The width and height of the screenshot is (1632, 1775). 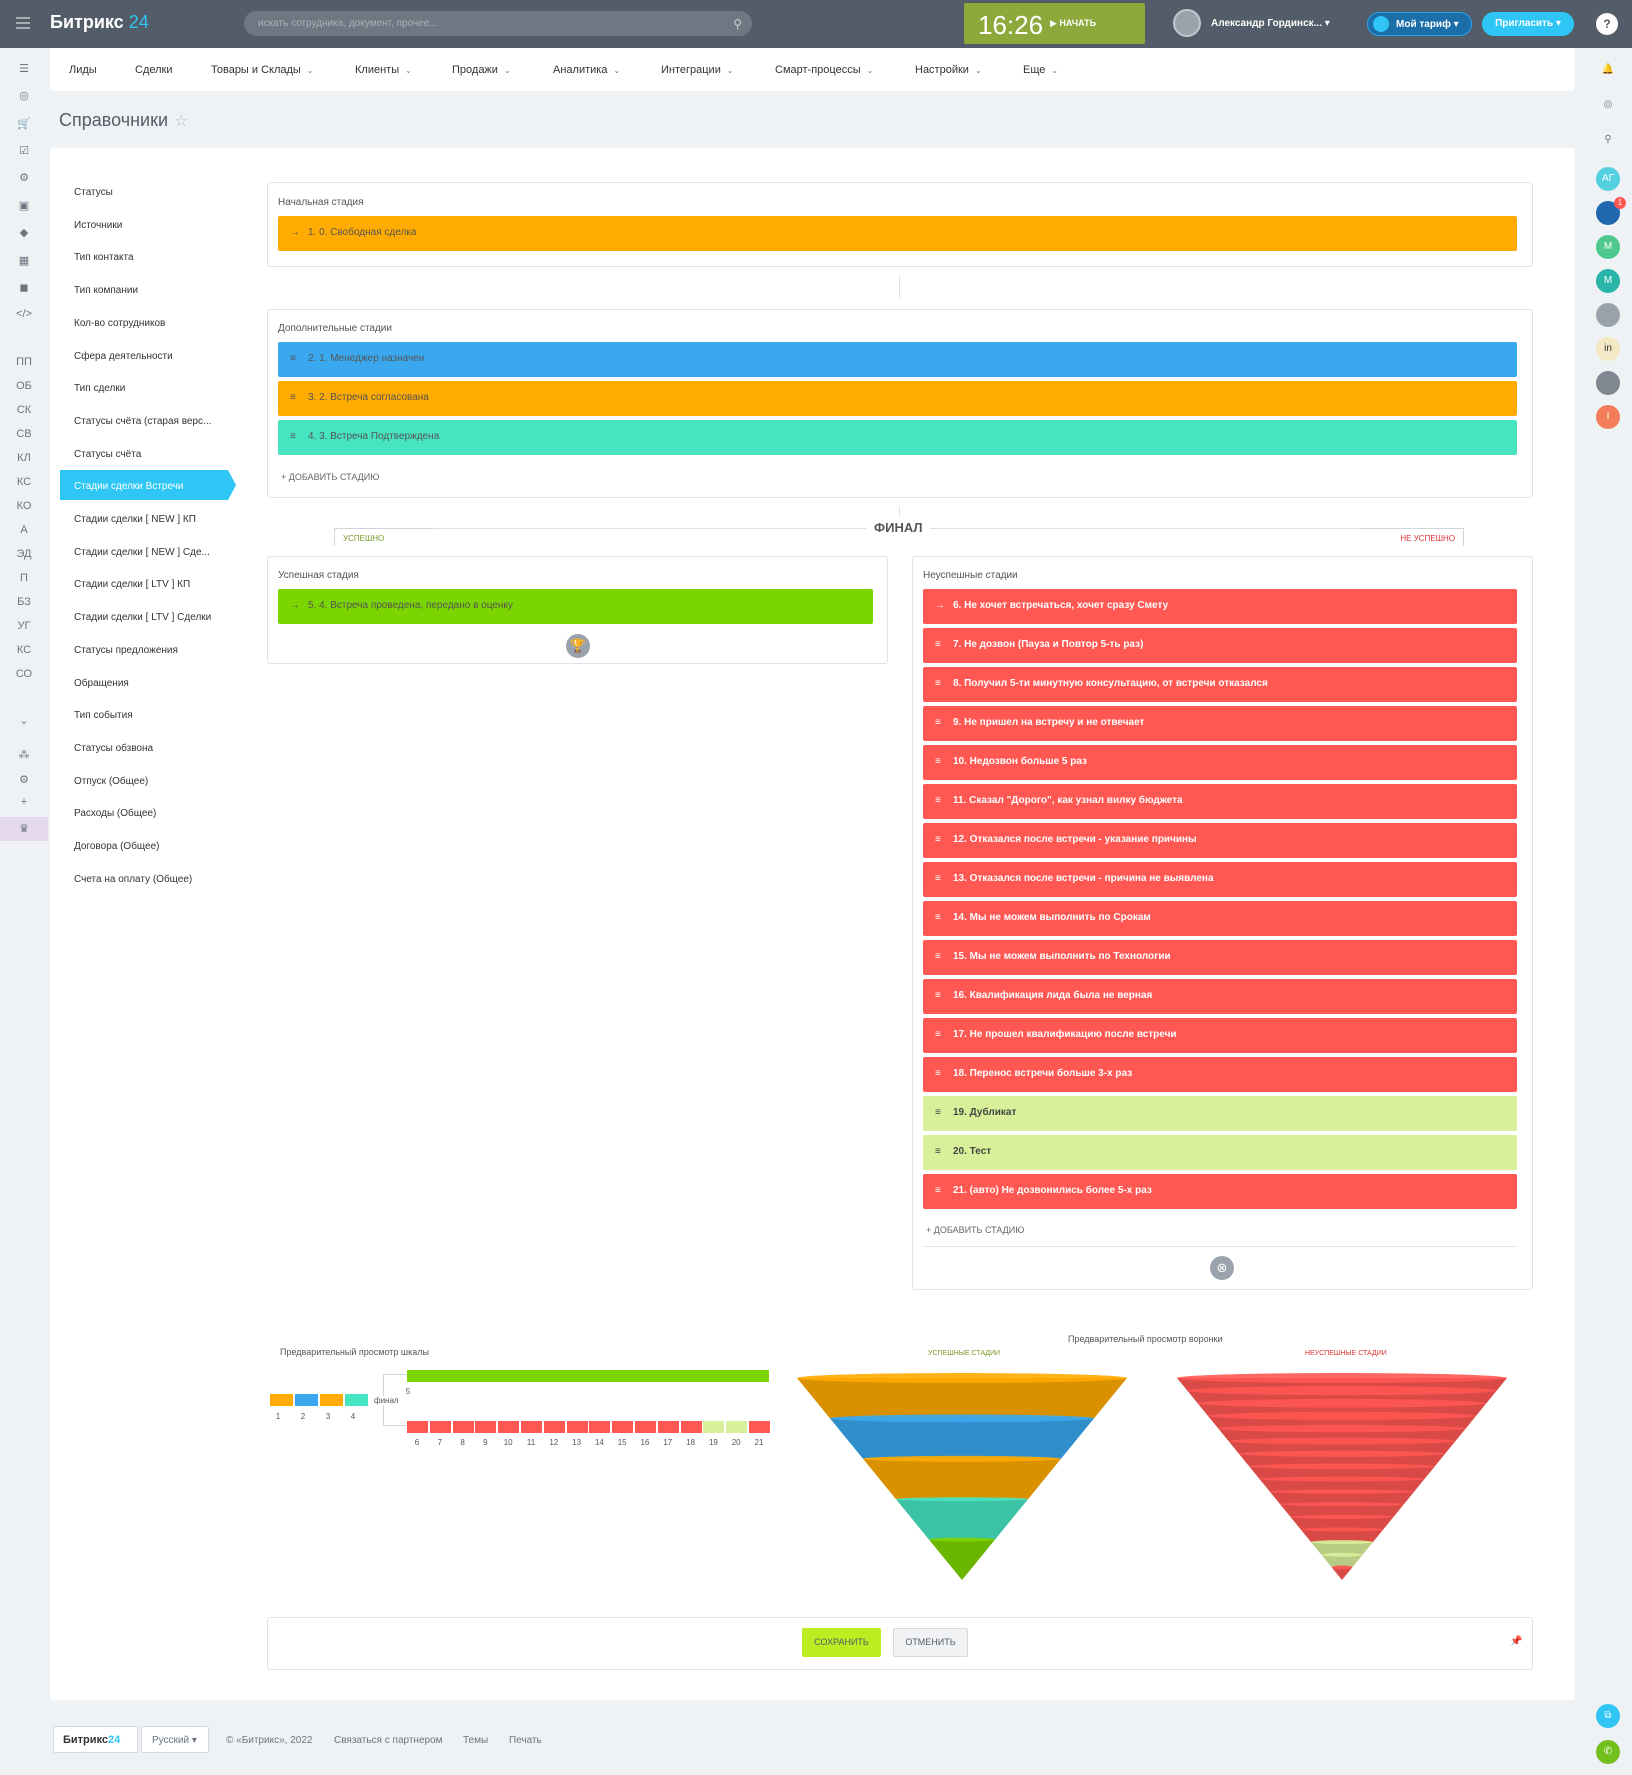 I want to click on sidenav-item: Тип контакта, so click(x=104, y=258).